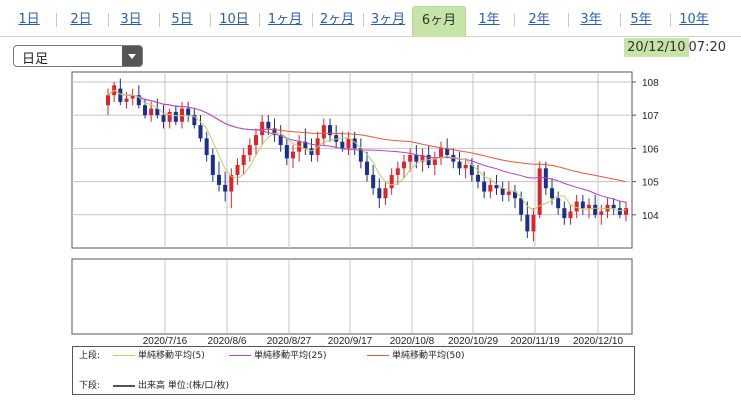 The width and height of the screenshot is (741, 401). I want to click on x-tick-label: 2020/12/10, so click(598, 341).